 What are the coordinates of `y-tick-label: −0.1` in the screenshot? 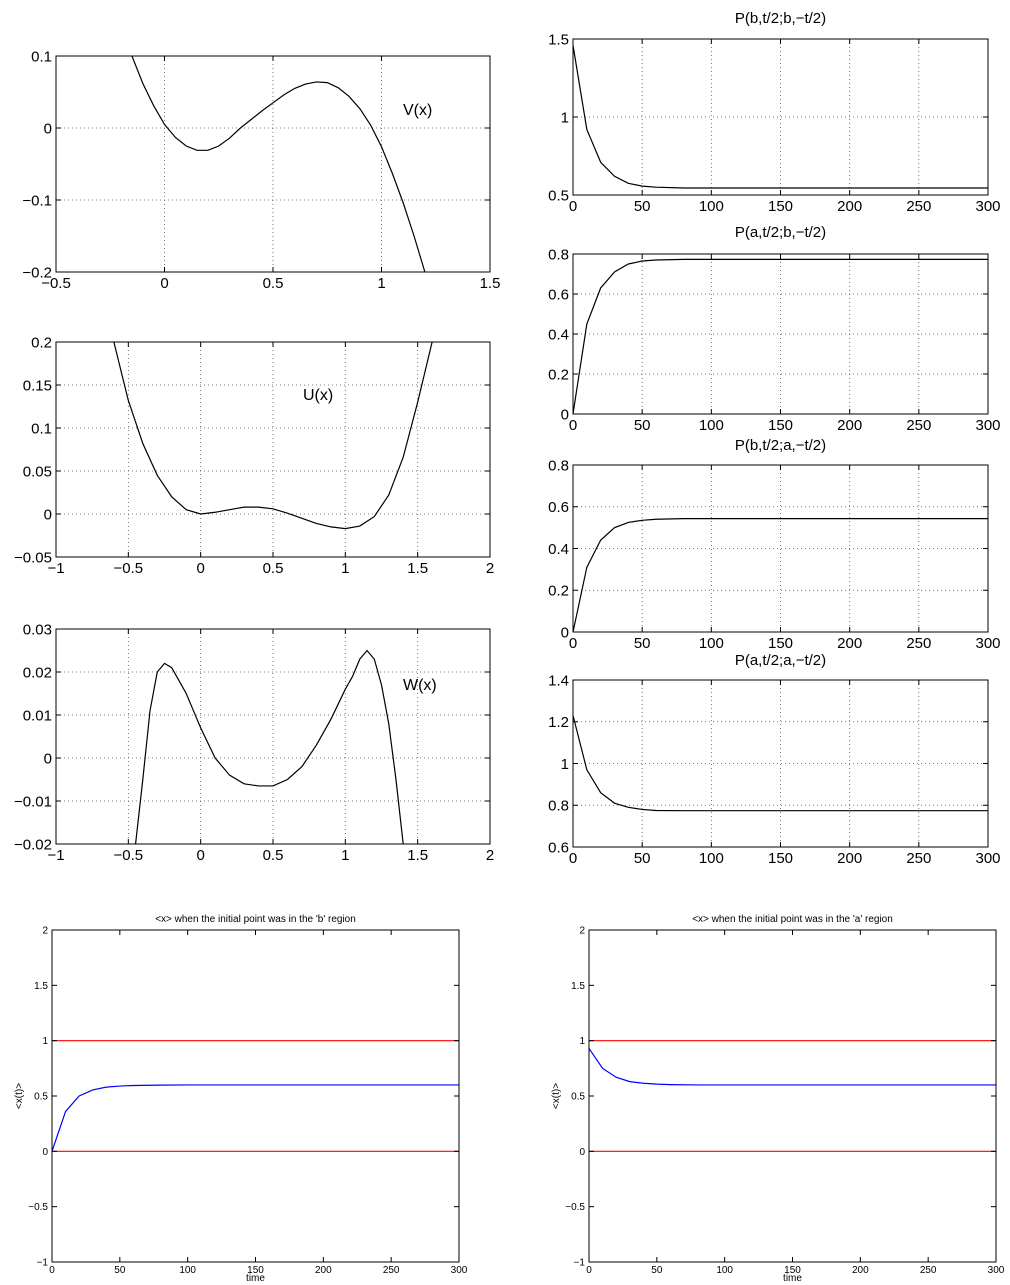 It's located at (37, 200).